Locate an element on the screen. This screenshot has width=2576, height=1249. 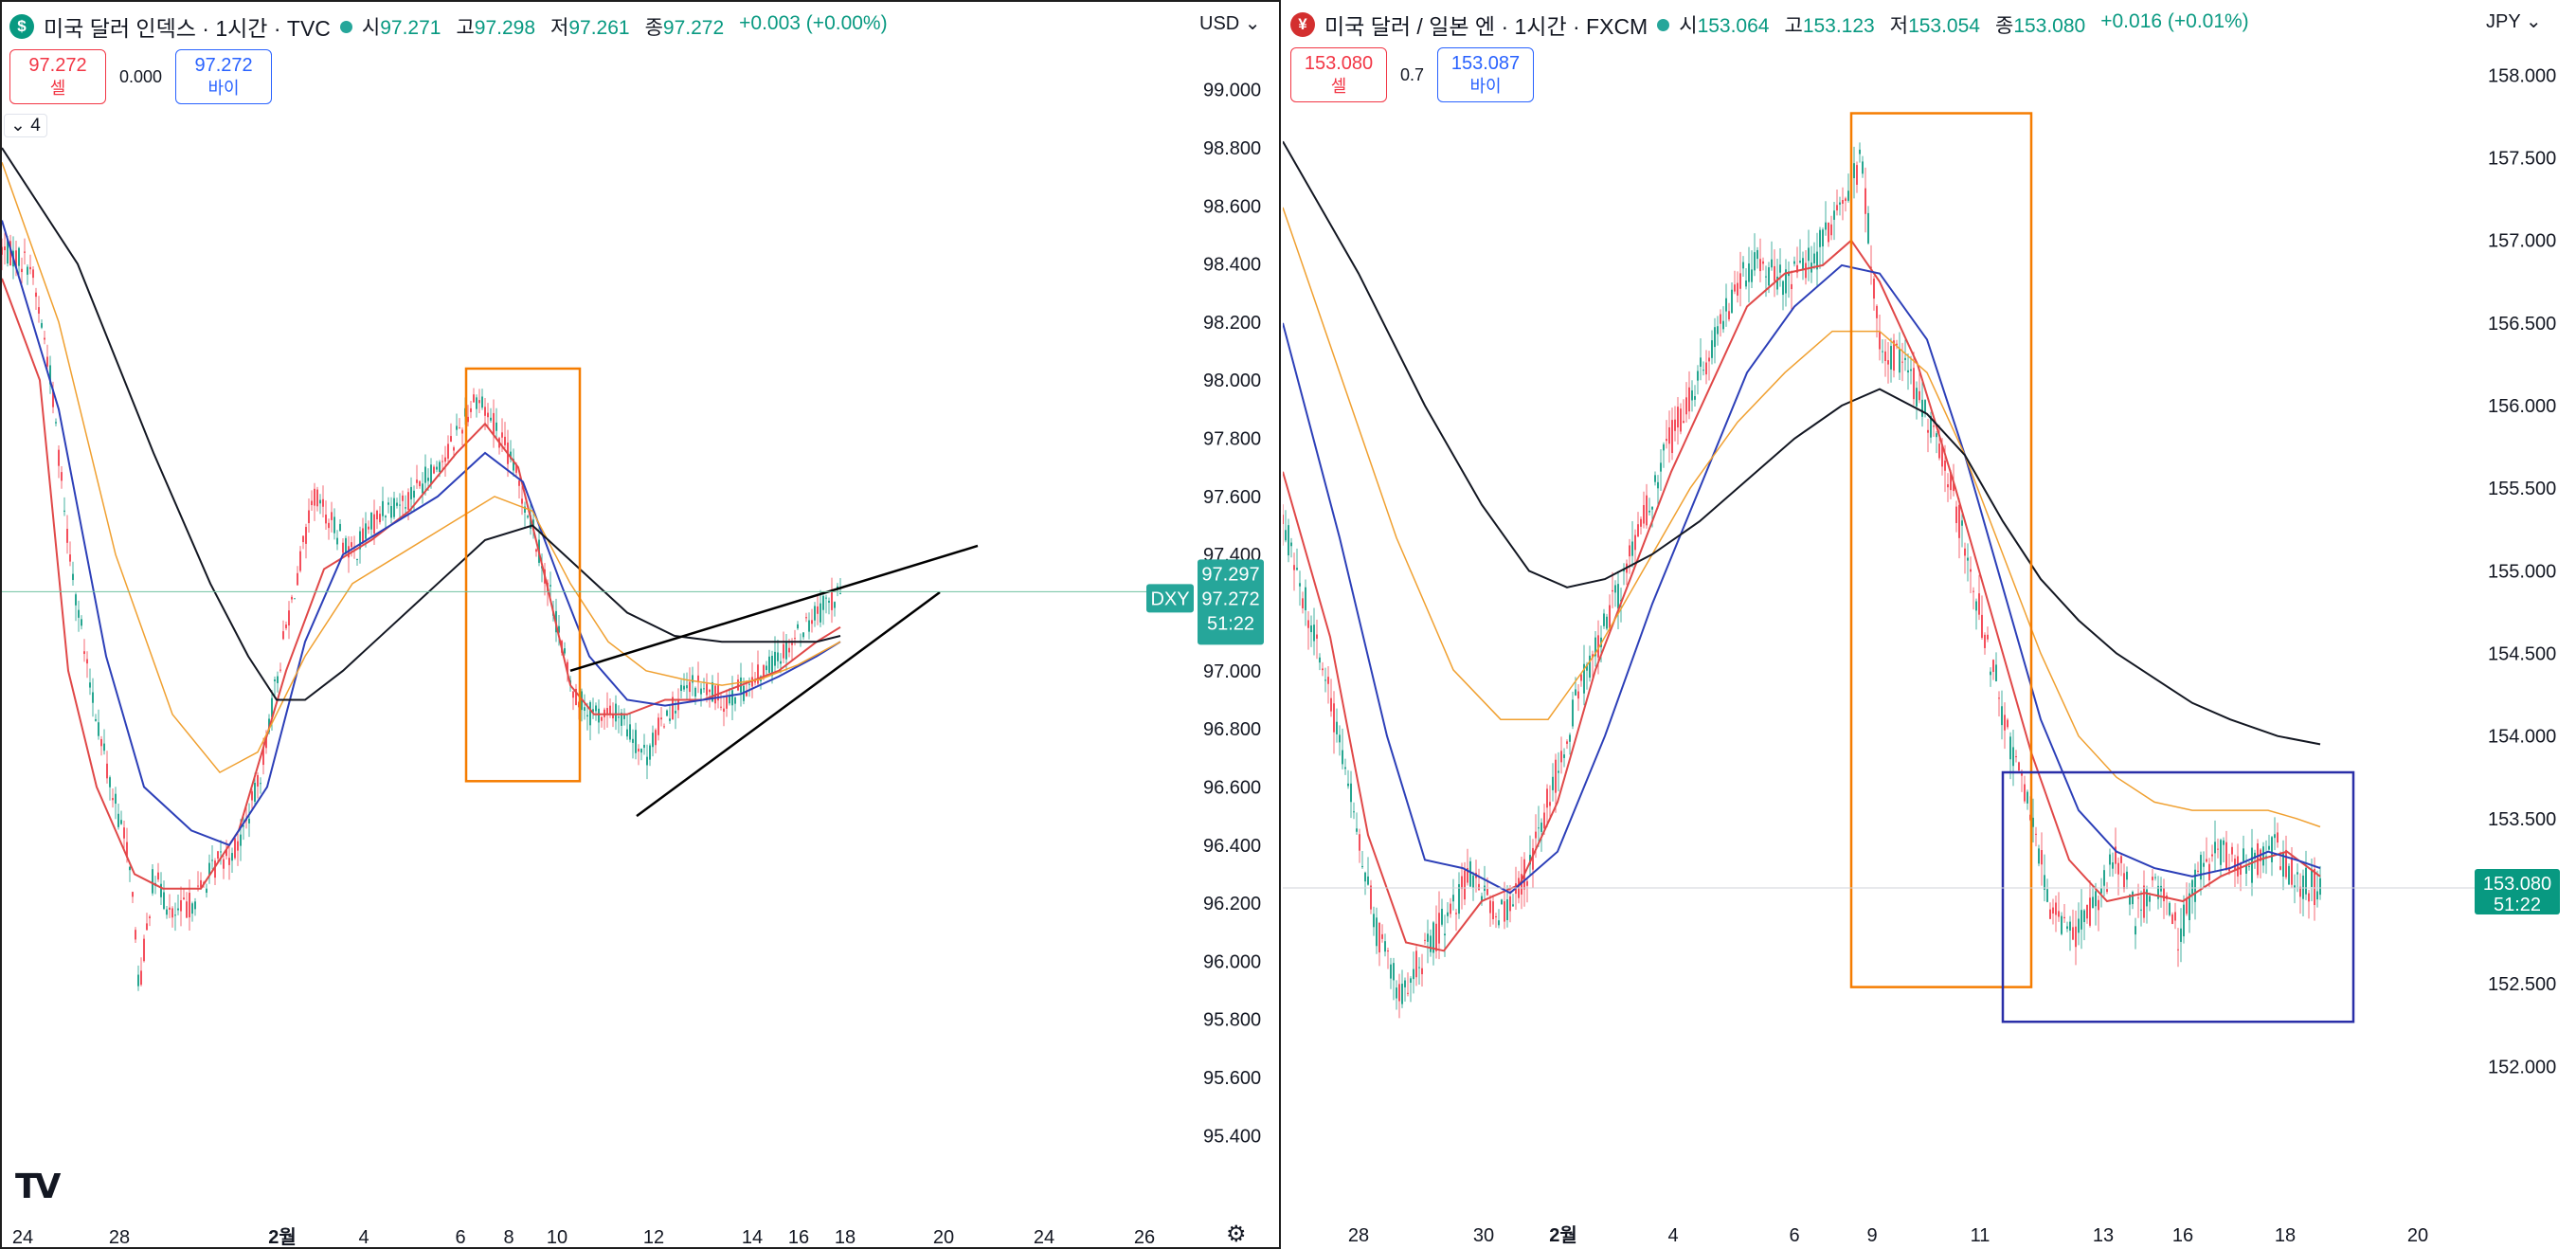
dxy-sell-button: 97.272 셀 is located at coordinates (57, 76).